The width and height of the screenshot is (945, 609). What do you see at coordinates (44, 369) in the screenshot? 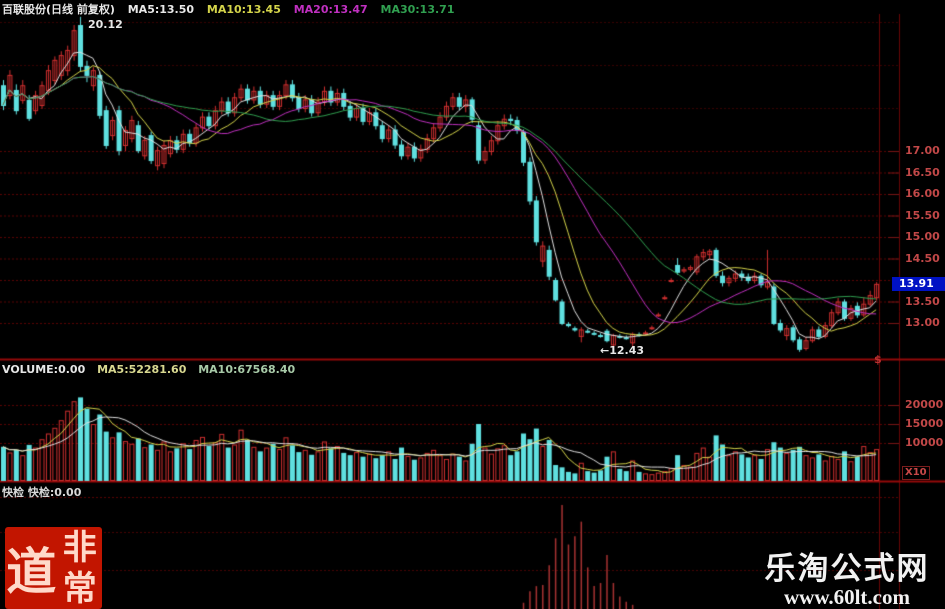
I see `volume-value: VOLUME:0.00` at bounding box center [44, 369].